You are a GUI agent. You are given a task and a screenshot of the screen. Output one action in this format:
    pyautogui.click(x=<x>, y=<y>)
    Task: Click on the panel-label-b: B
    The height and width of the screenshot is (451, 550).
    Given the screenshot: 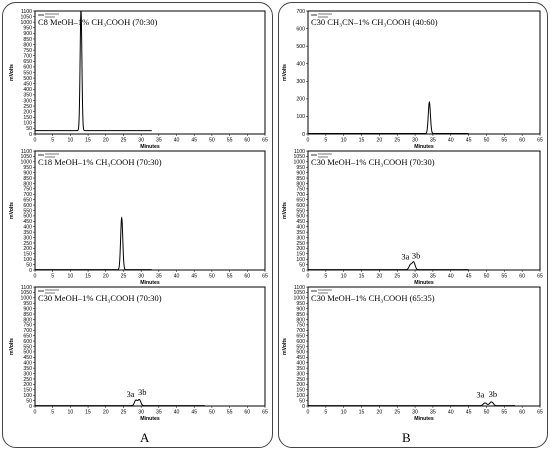 What is the action you would take?
    pyautogui.click(x=406, y=437)
    